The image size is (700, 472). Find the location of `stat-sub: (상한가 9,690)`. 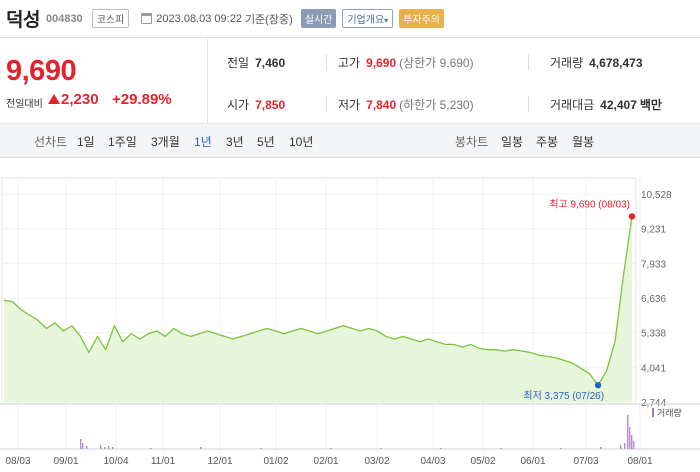

stat-sub: (상한가 9,690) is located at coordinates (436, 63).